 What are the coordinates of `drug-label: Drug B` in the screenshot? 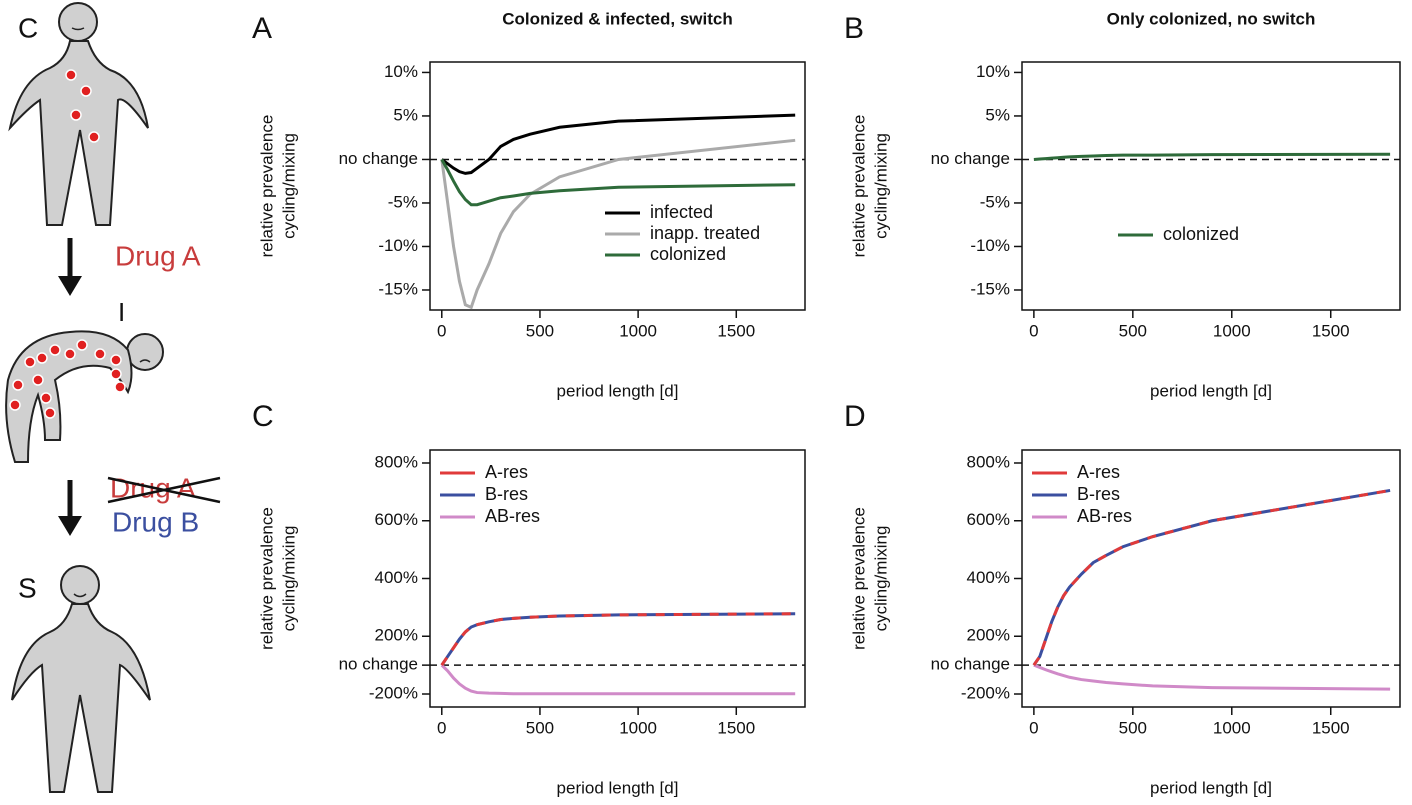 It's located at (155, 521).